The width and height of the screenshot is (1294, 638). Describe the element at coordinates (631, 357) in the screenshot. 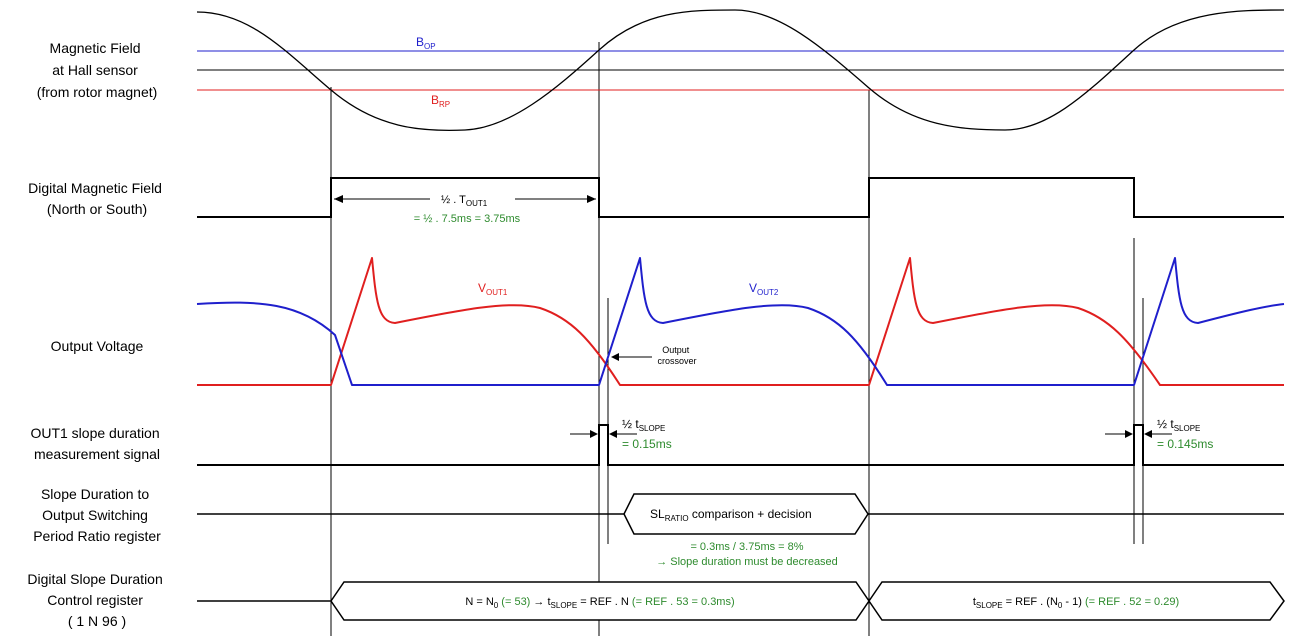

I see `crossover-arrow` at that location.